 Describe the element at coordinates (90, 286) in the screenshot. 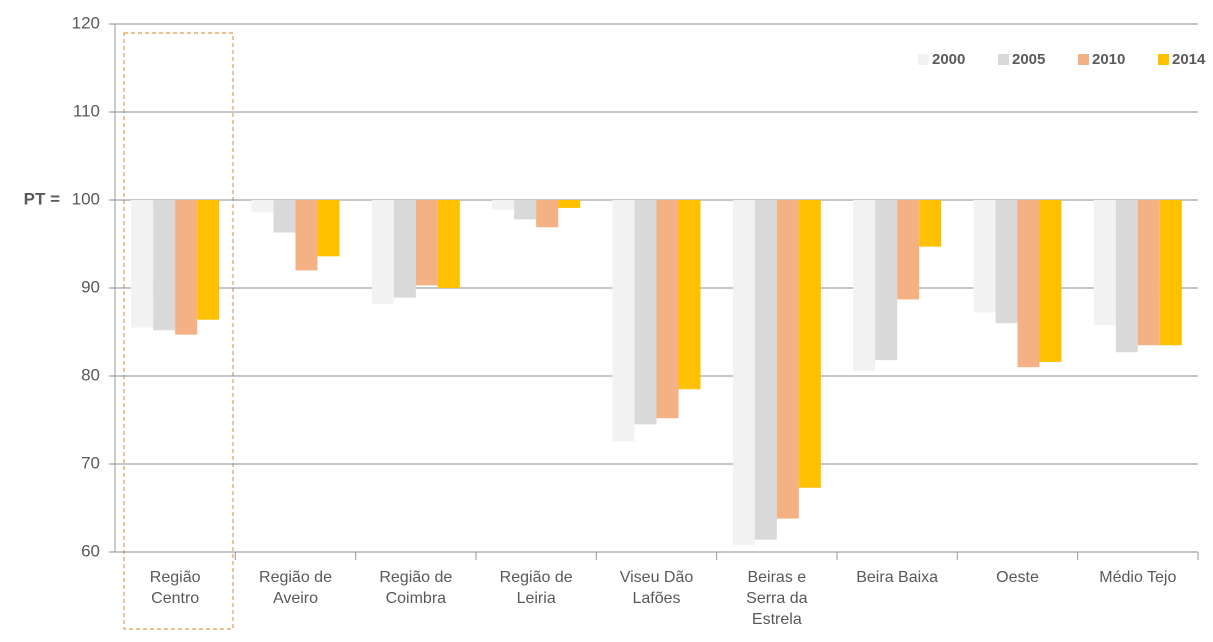

I see `y-tick-label: 90` at that location.